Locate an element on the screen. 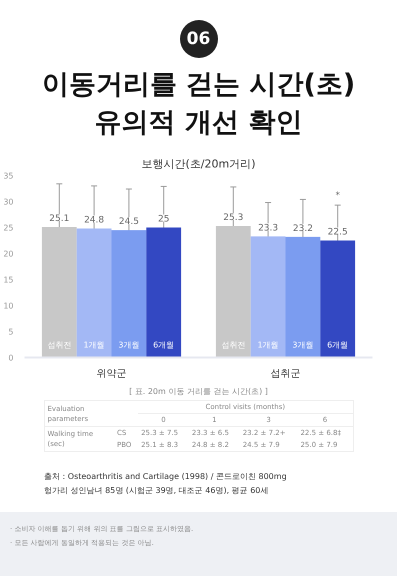  data-label: 25.1 is located at coordinates (59, 219).